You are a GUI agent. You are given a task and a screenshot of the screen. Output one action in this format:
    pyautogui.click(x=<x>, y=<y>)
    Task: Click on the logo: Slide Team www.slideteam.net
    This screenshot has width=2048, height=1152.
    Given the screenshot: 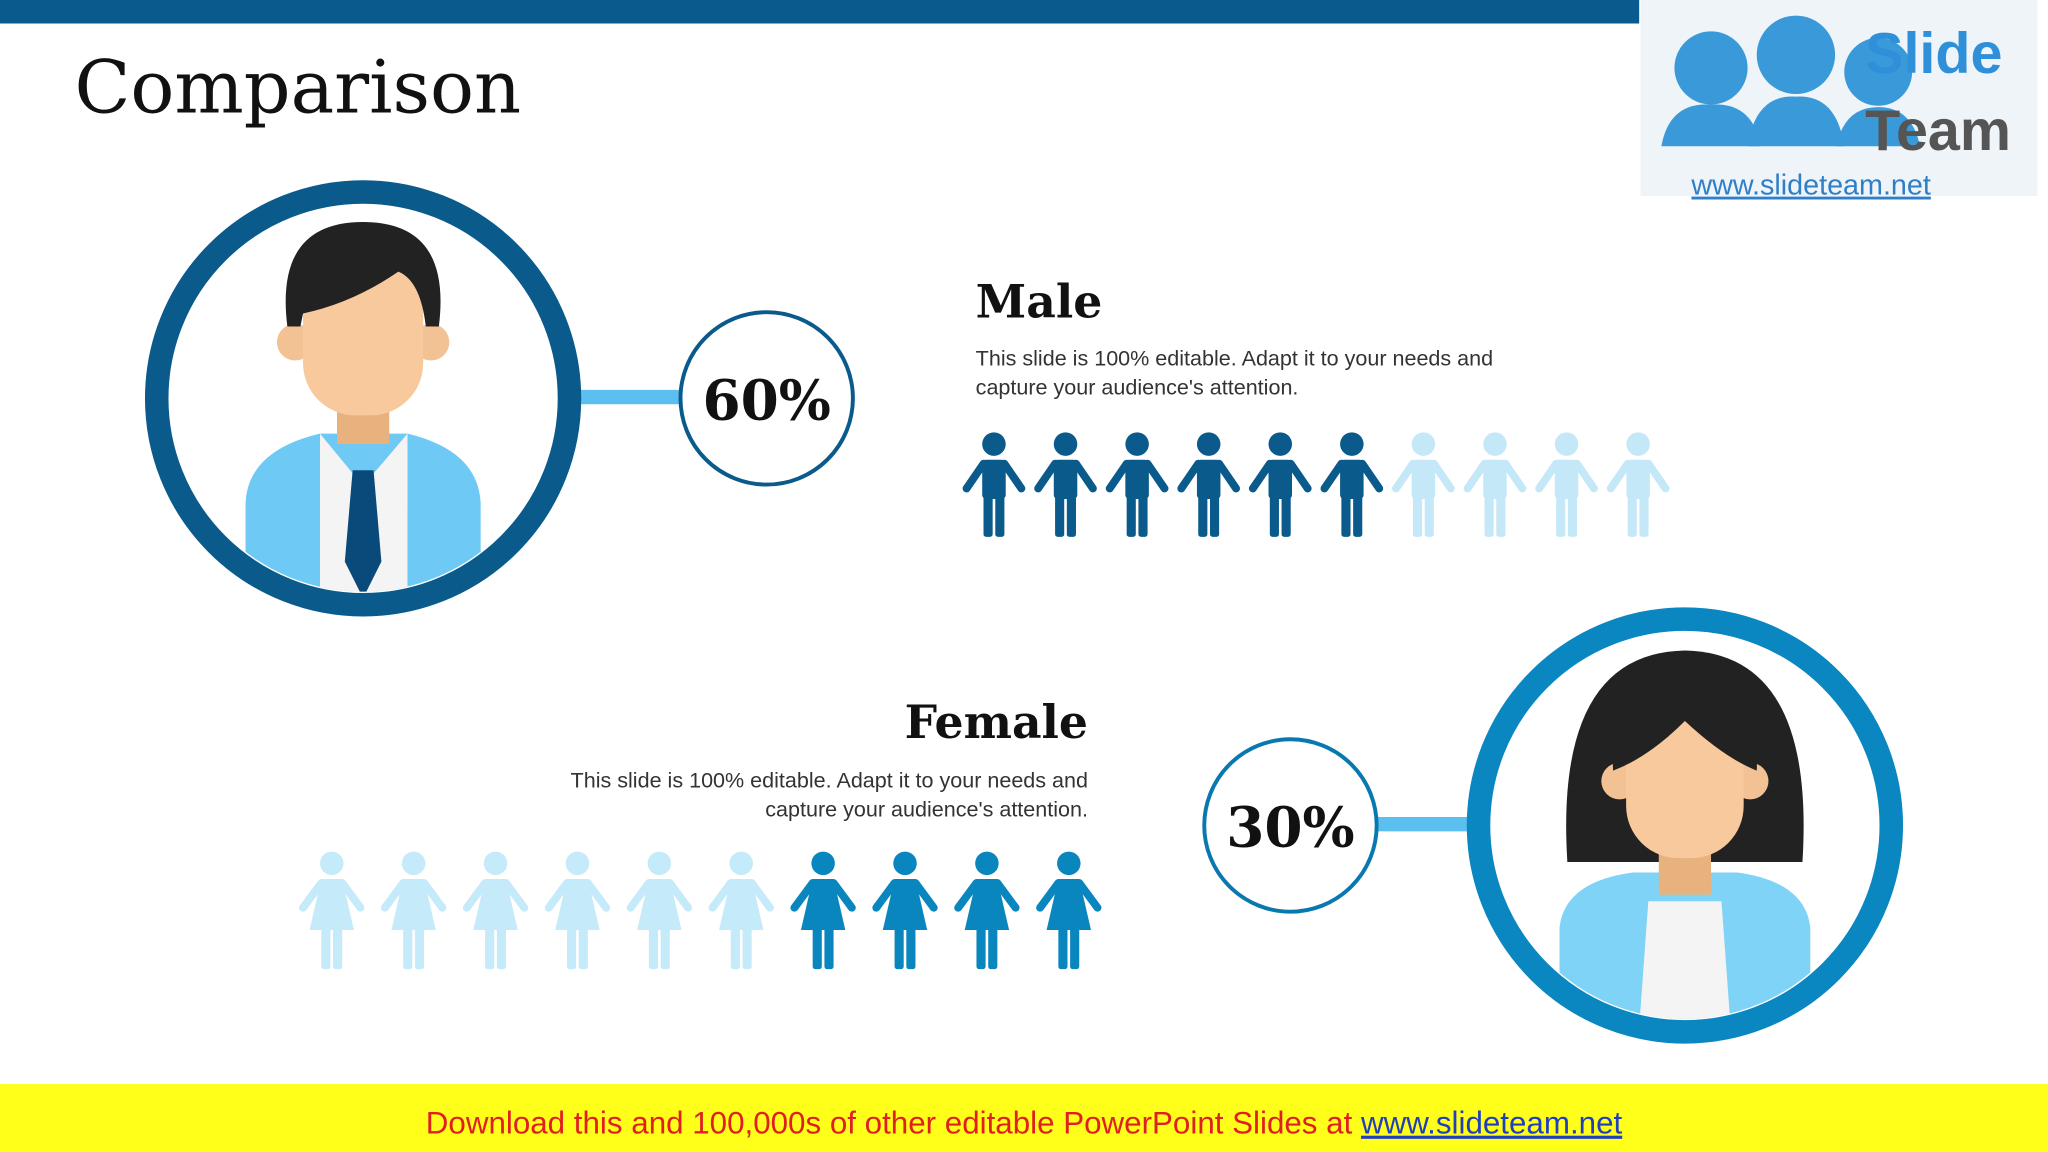 What is the action you would take?
    pyautogui.click(x=1839, y=101)
    